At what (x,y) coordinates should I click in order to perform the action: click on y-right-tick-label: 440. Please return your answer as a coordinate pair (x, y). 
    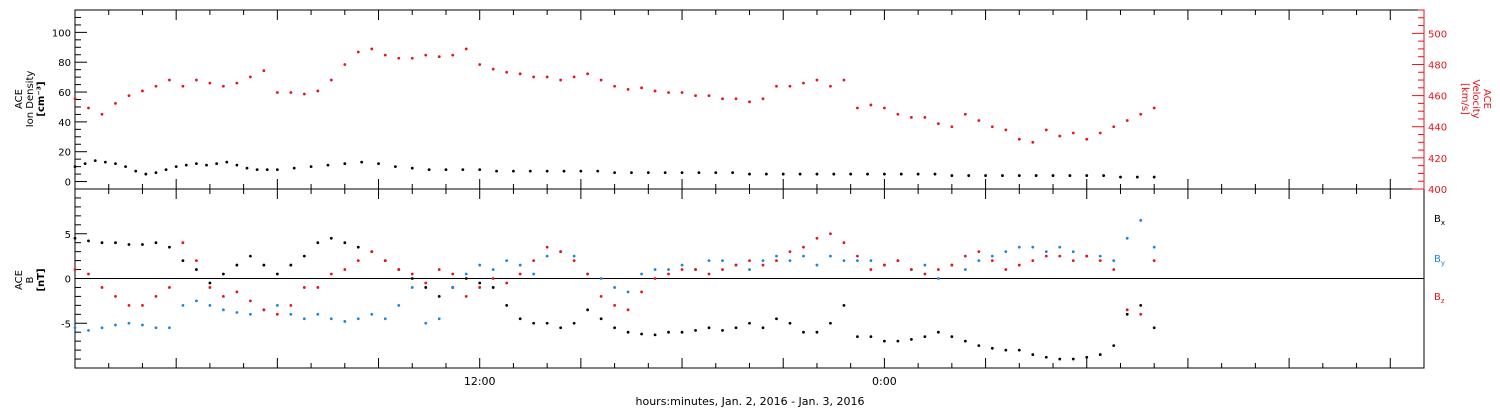
    Looking at the image, I should click on (1437, 128).